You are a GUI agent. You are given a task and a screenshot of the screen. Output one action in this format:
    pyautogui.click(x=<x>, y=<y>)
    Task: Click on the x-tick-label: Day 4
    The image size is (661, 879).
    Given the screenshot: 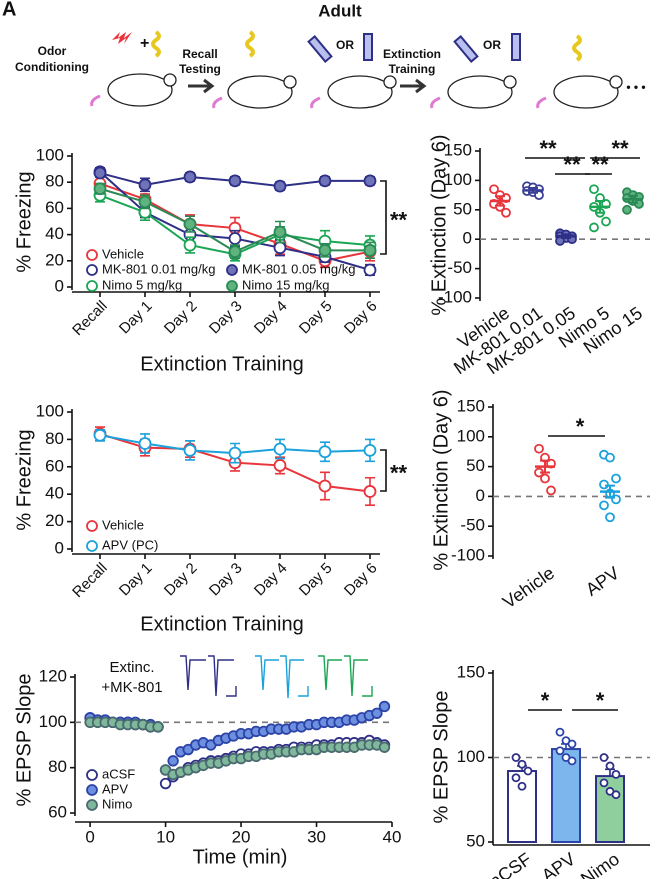 What is the action you would take?
    pyautogui.click(x=271, y=580)
    